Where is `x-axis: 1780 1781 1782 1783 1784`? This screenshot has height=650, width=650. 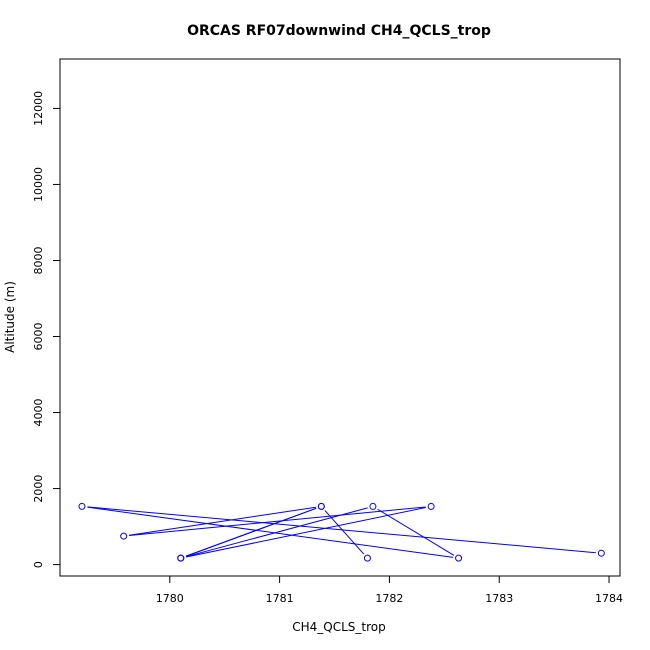
x-axis: 1780 1781 1782 1783 1784 is located at coordinates (389, 590).